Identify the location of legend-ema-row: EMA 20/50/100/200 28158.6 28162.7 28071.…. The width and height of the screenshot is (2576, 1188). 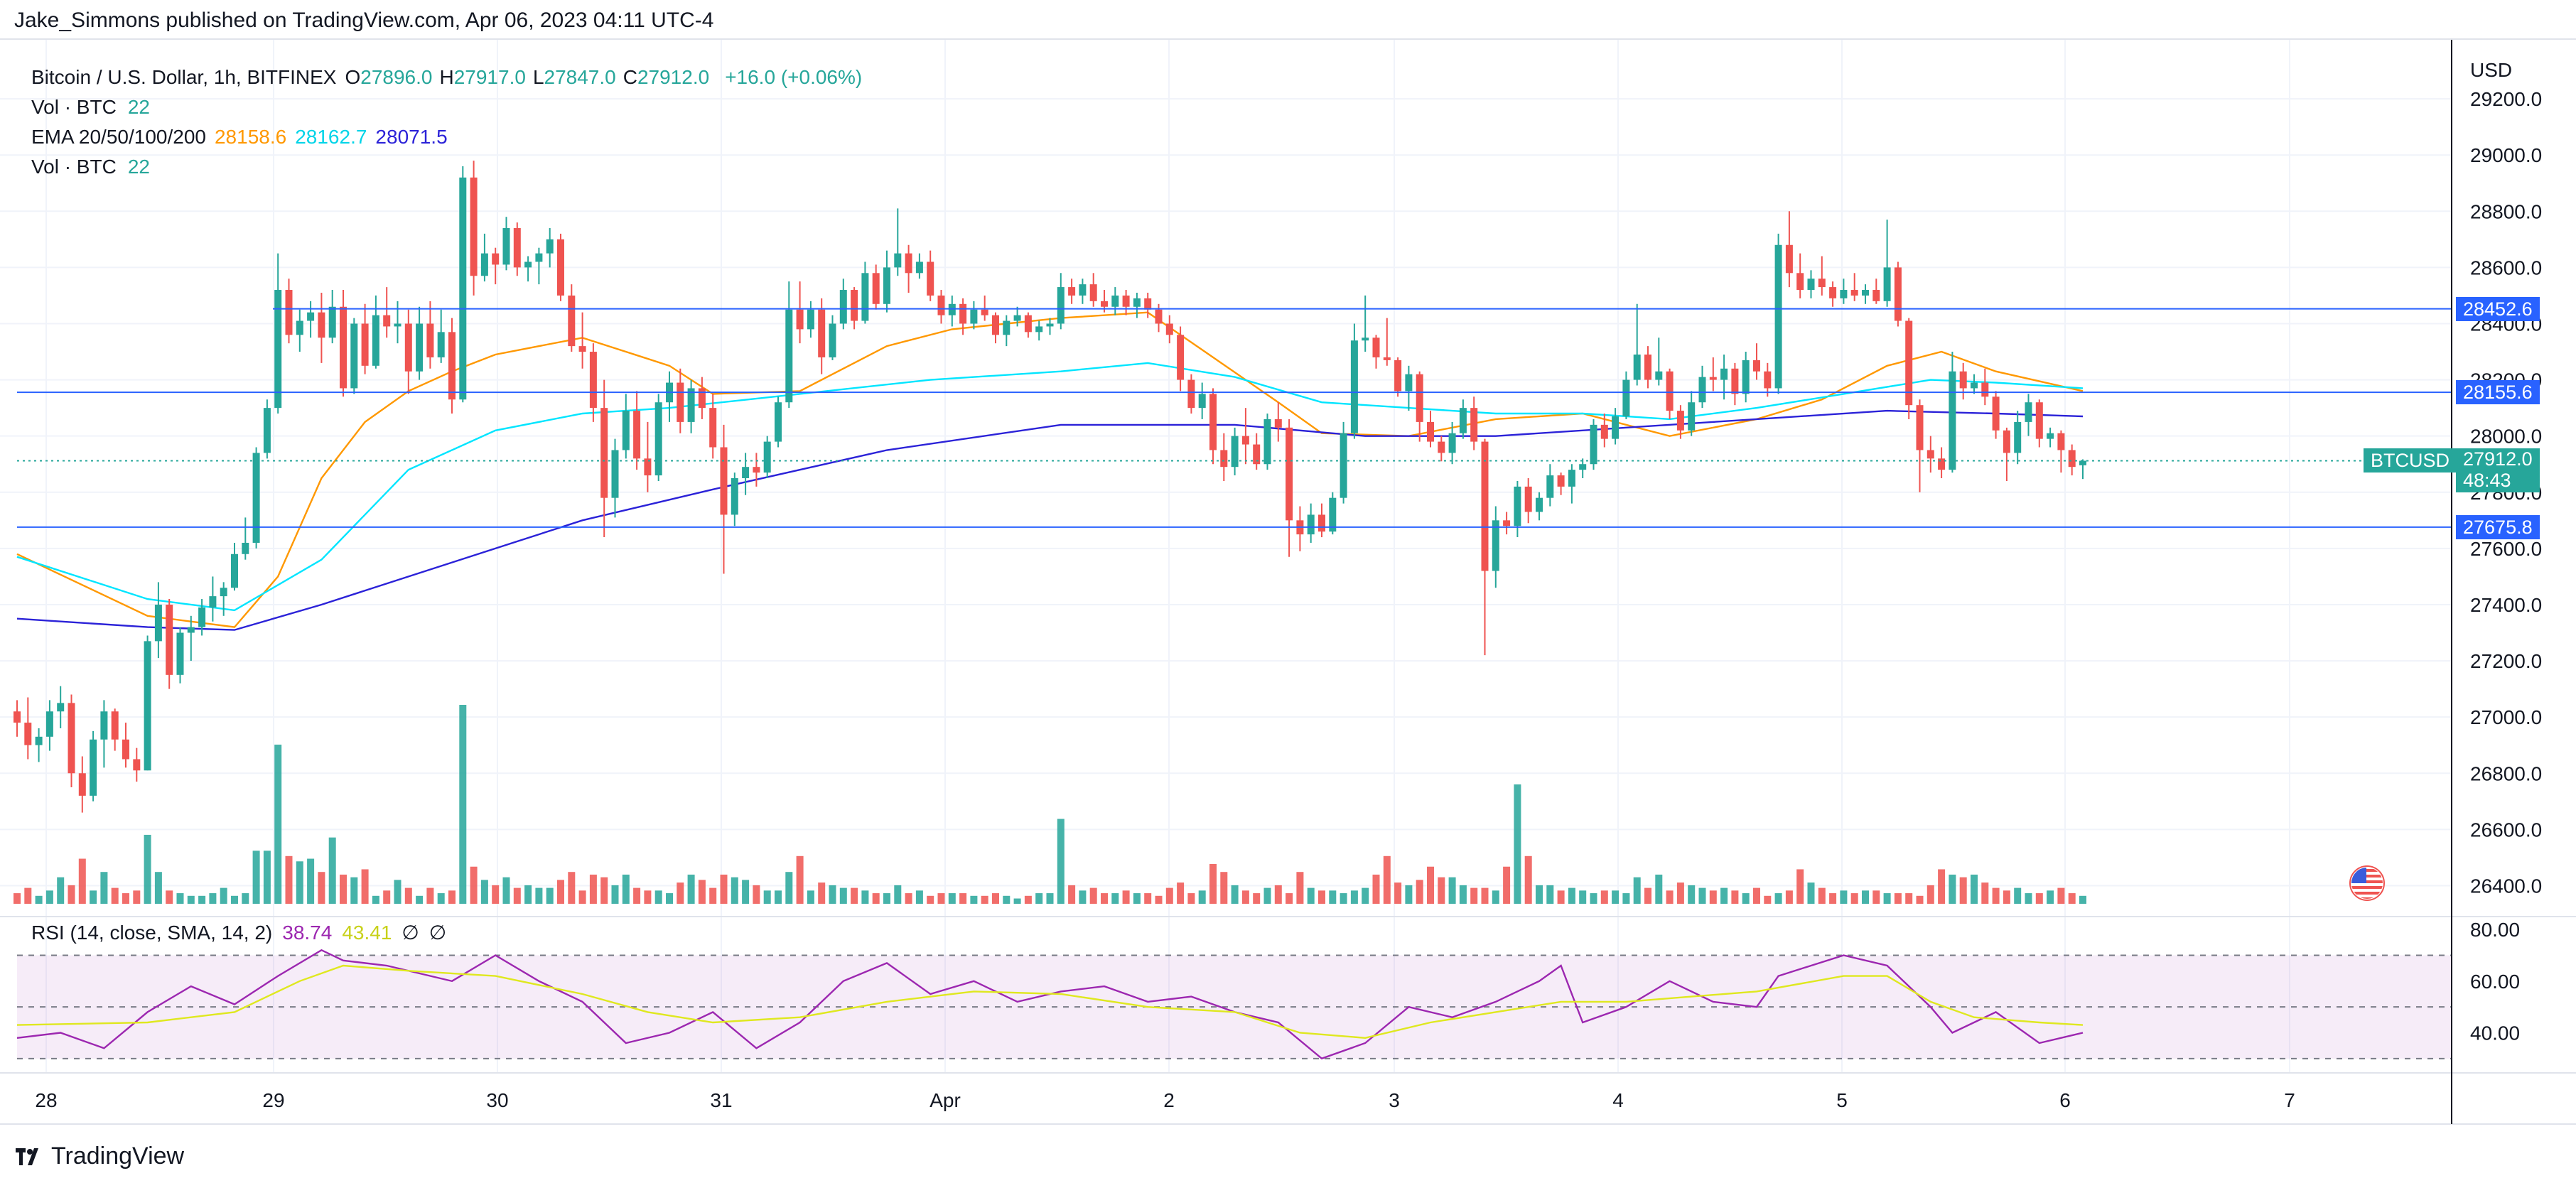
(447, 137).